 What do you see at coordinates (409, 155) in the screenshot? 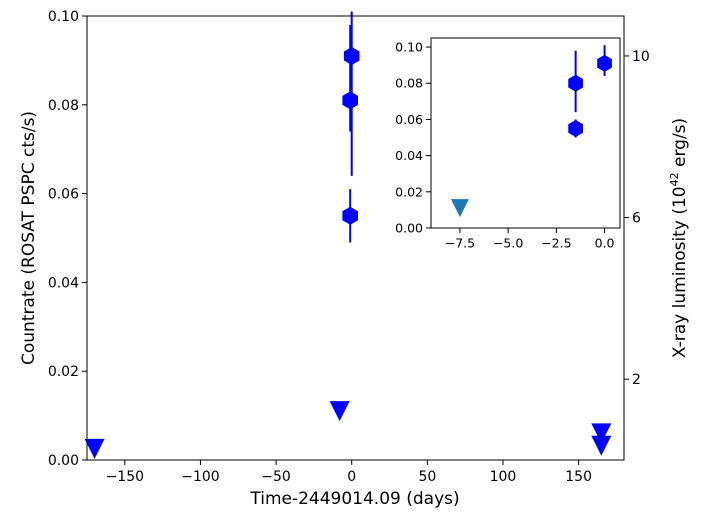
I see `inset-y-tick-label: 0.04` at bounding box center [409, 155].